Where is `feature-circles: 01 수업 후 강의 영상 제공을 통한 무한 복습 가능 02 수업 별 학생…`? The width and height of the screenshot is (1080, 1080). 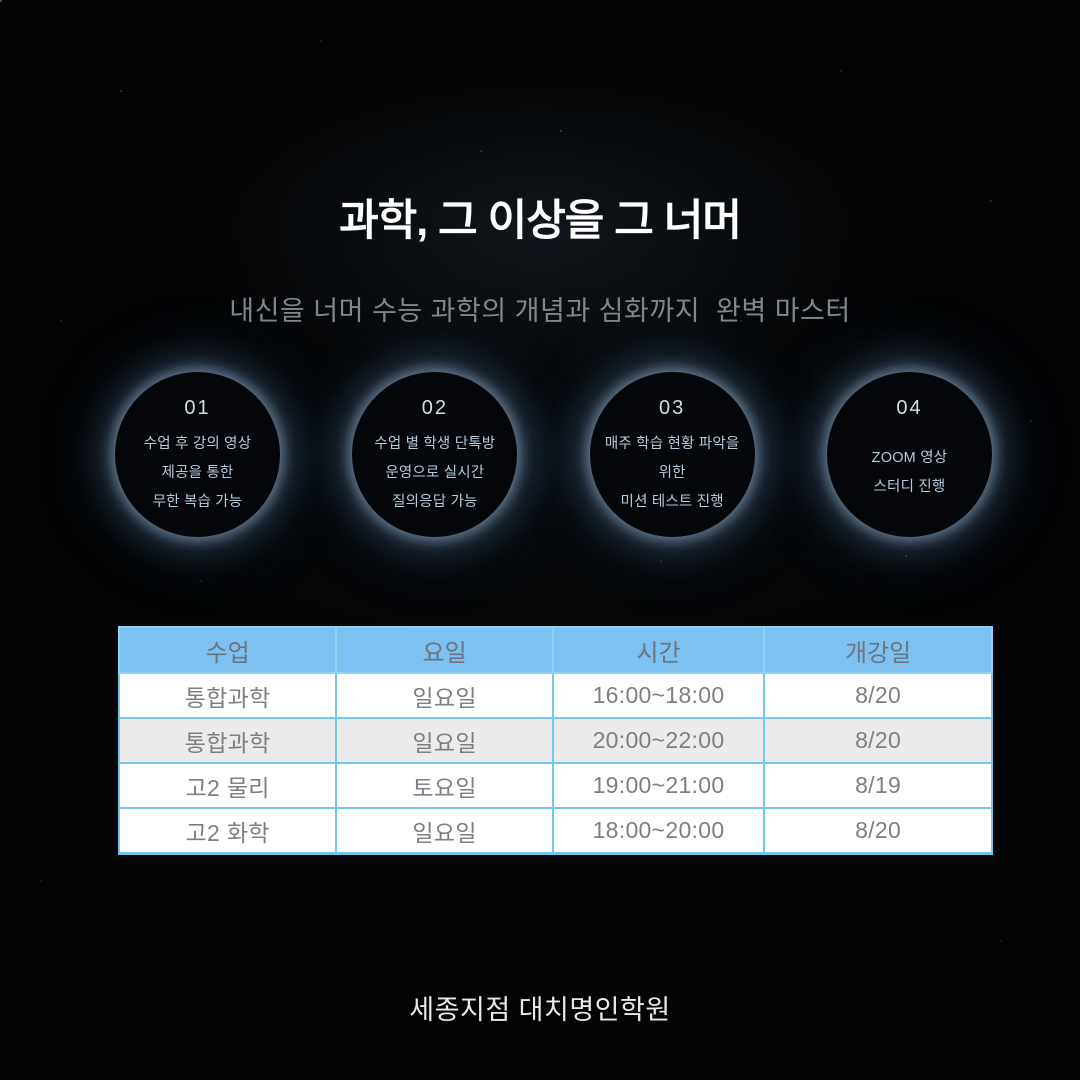
feature-circles: 01 수업 후 강의 영상 제공을 통한 무한 복습 가능 02 수업 별 학생… is located at coordinates (553, 455).